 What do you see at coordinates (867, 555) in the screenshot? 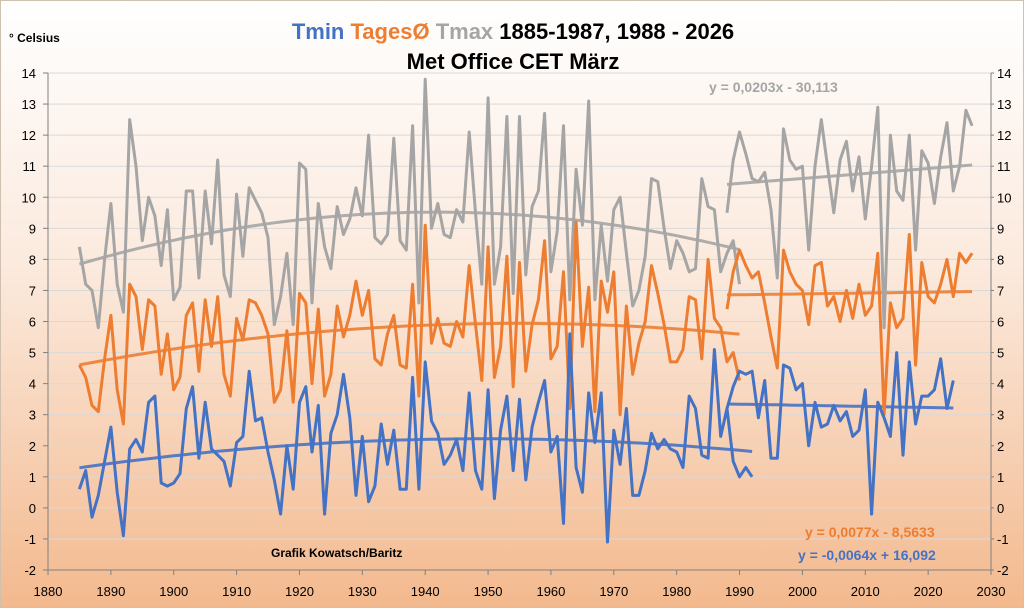
I see `trend-equation-tmin: y = -0,0064x + 16,092` at bounding box center [867, 555].